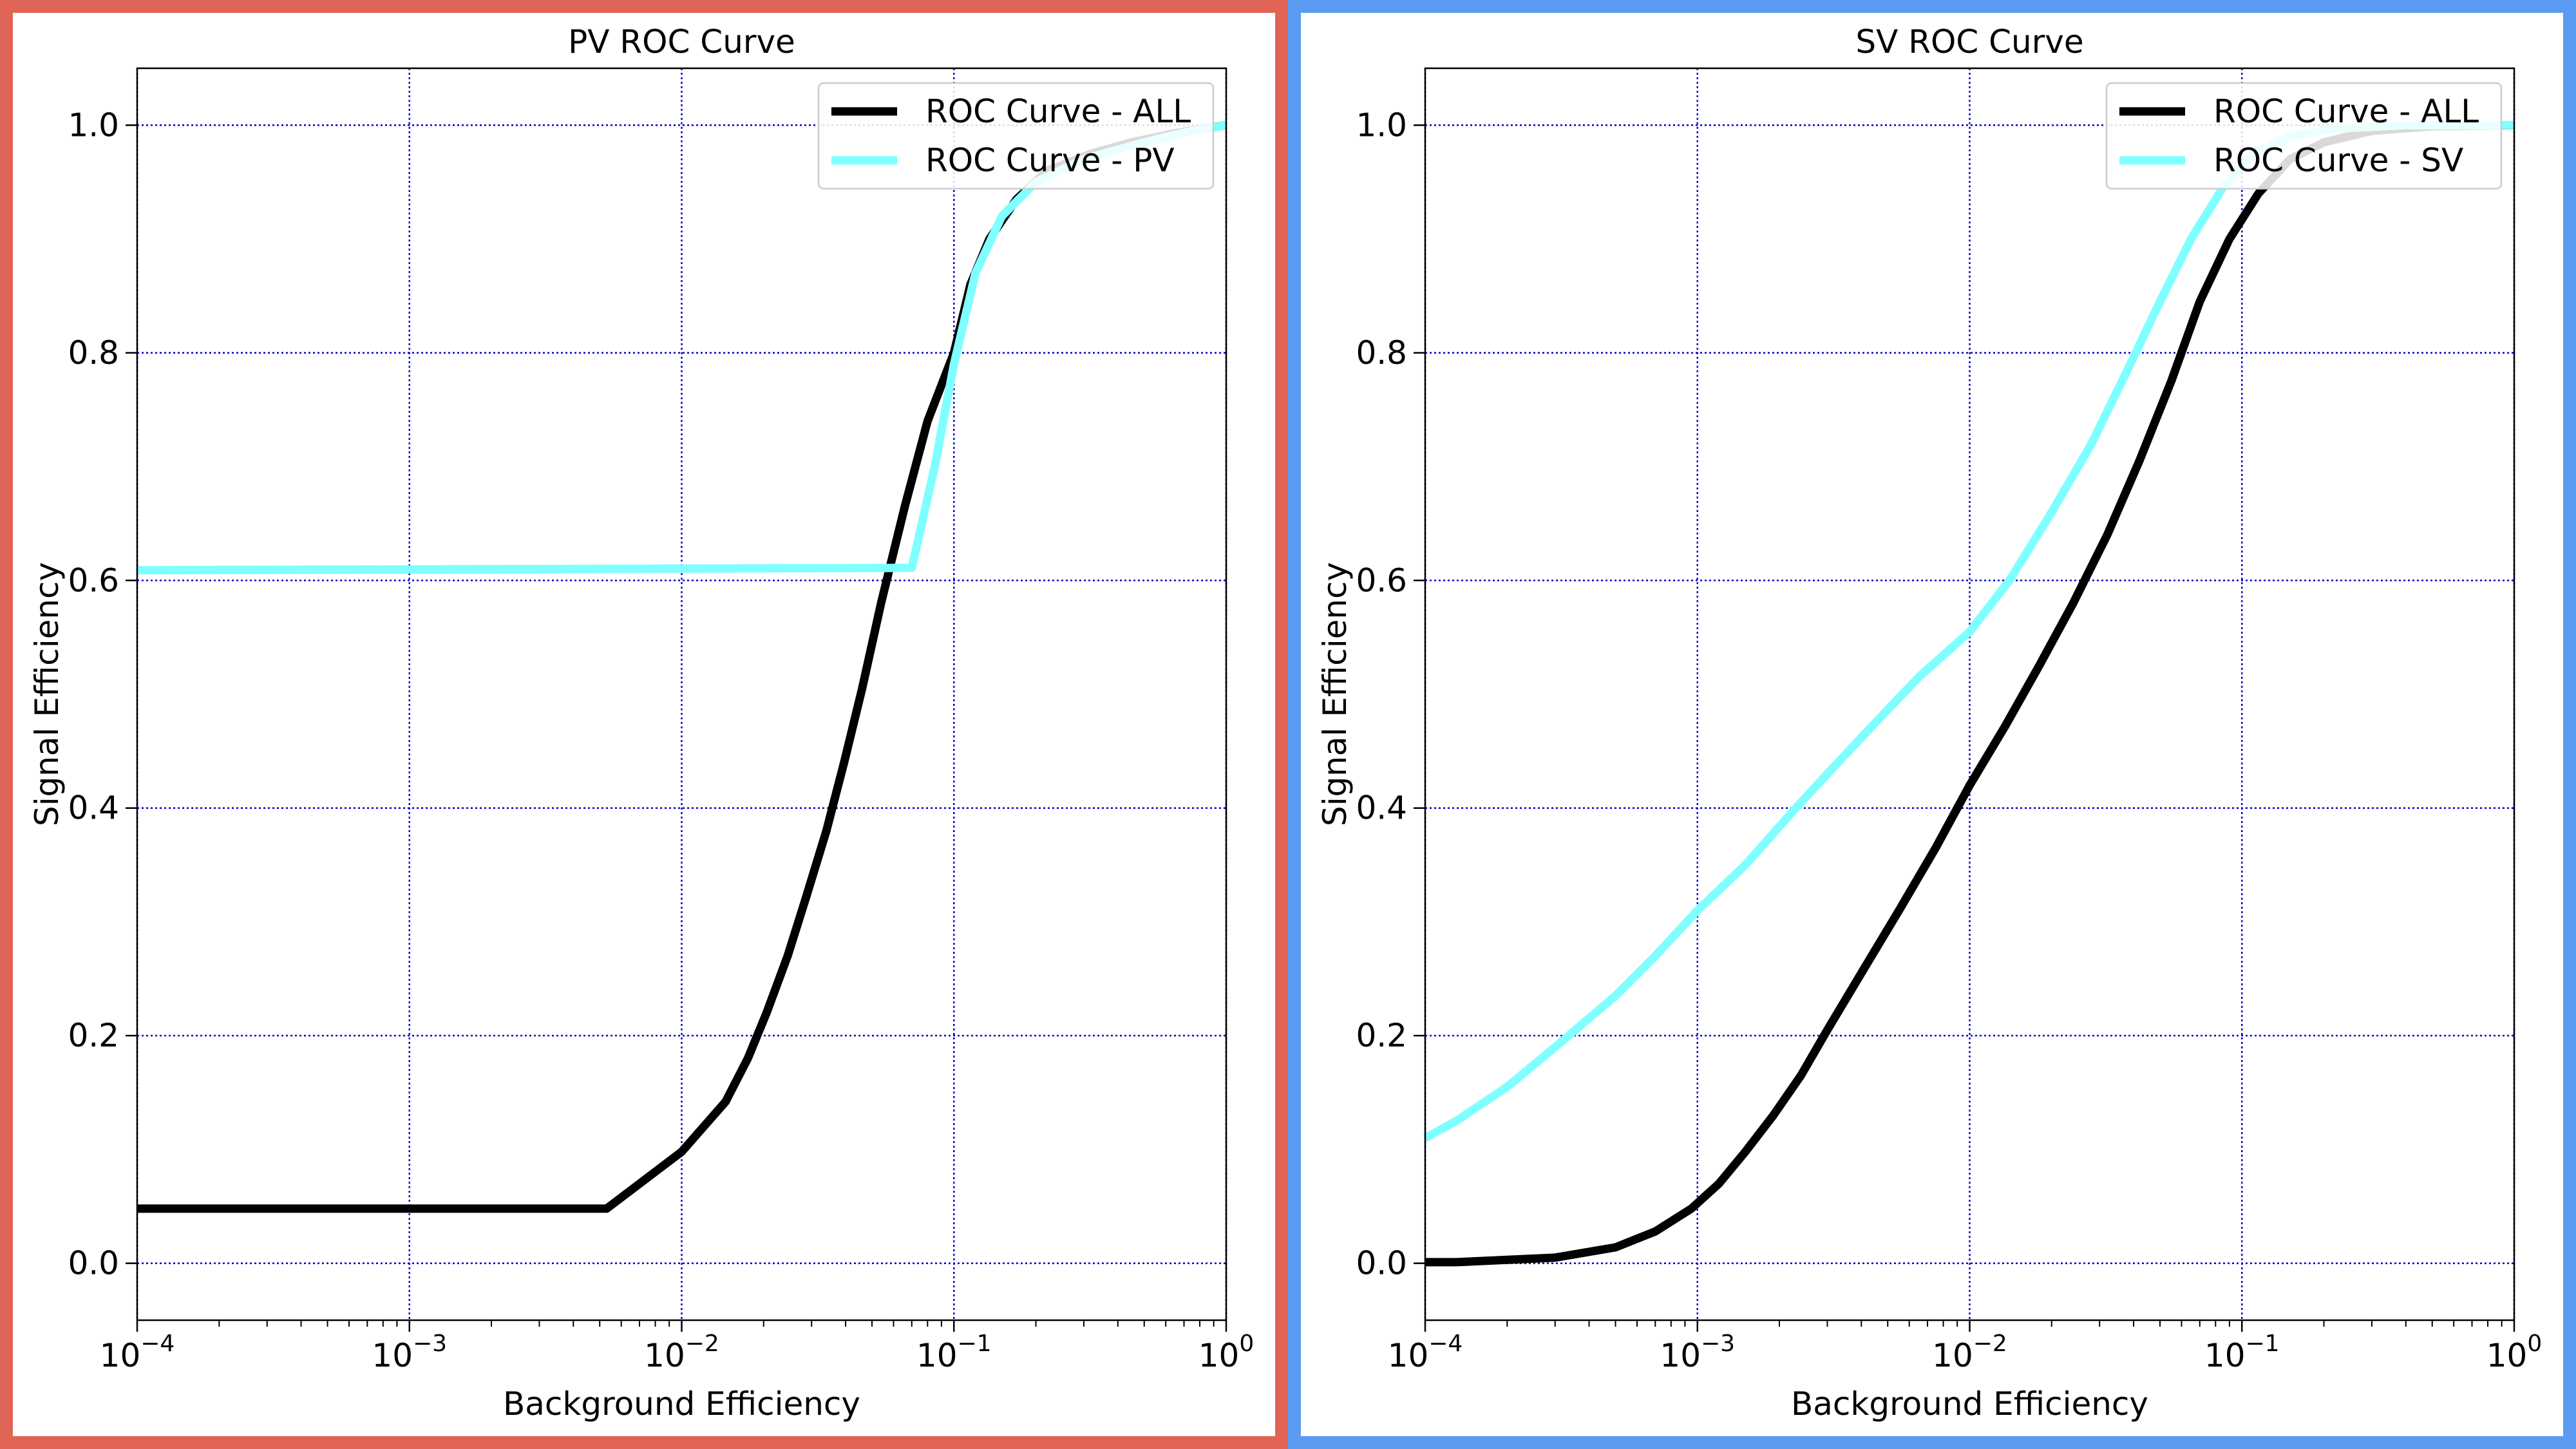 Image resolution: width=2576 pixels, height=1449 pixels. What do you see at coordinates (1050, 160) in the screenshot?
I see `legend-label: ROC Curve - PV` at bounding box center [1050, 160].